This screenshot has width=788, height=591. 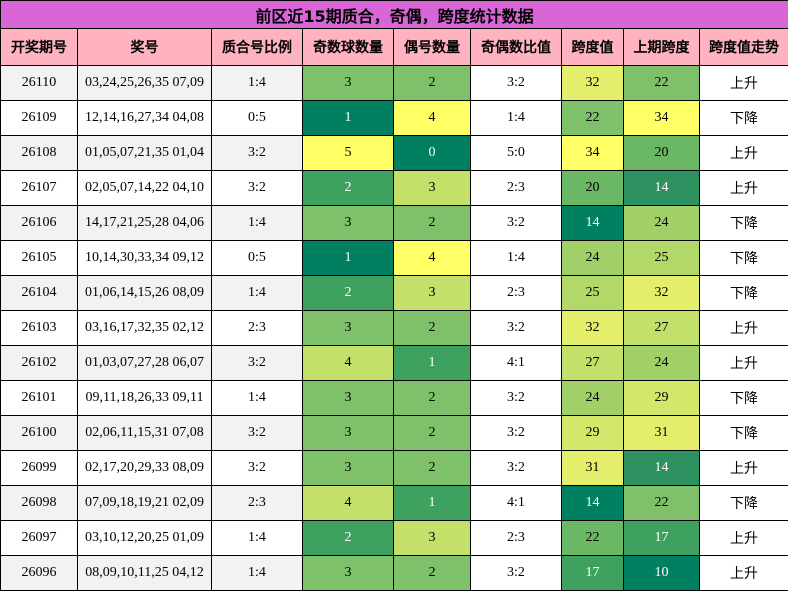 I want to click on period-cell: 26102, so click(x=39, y=363).